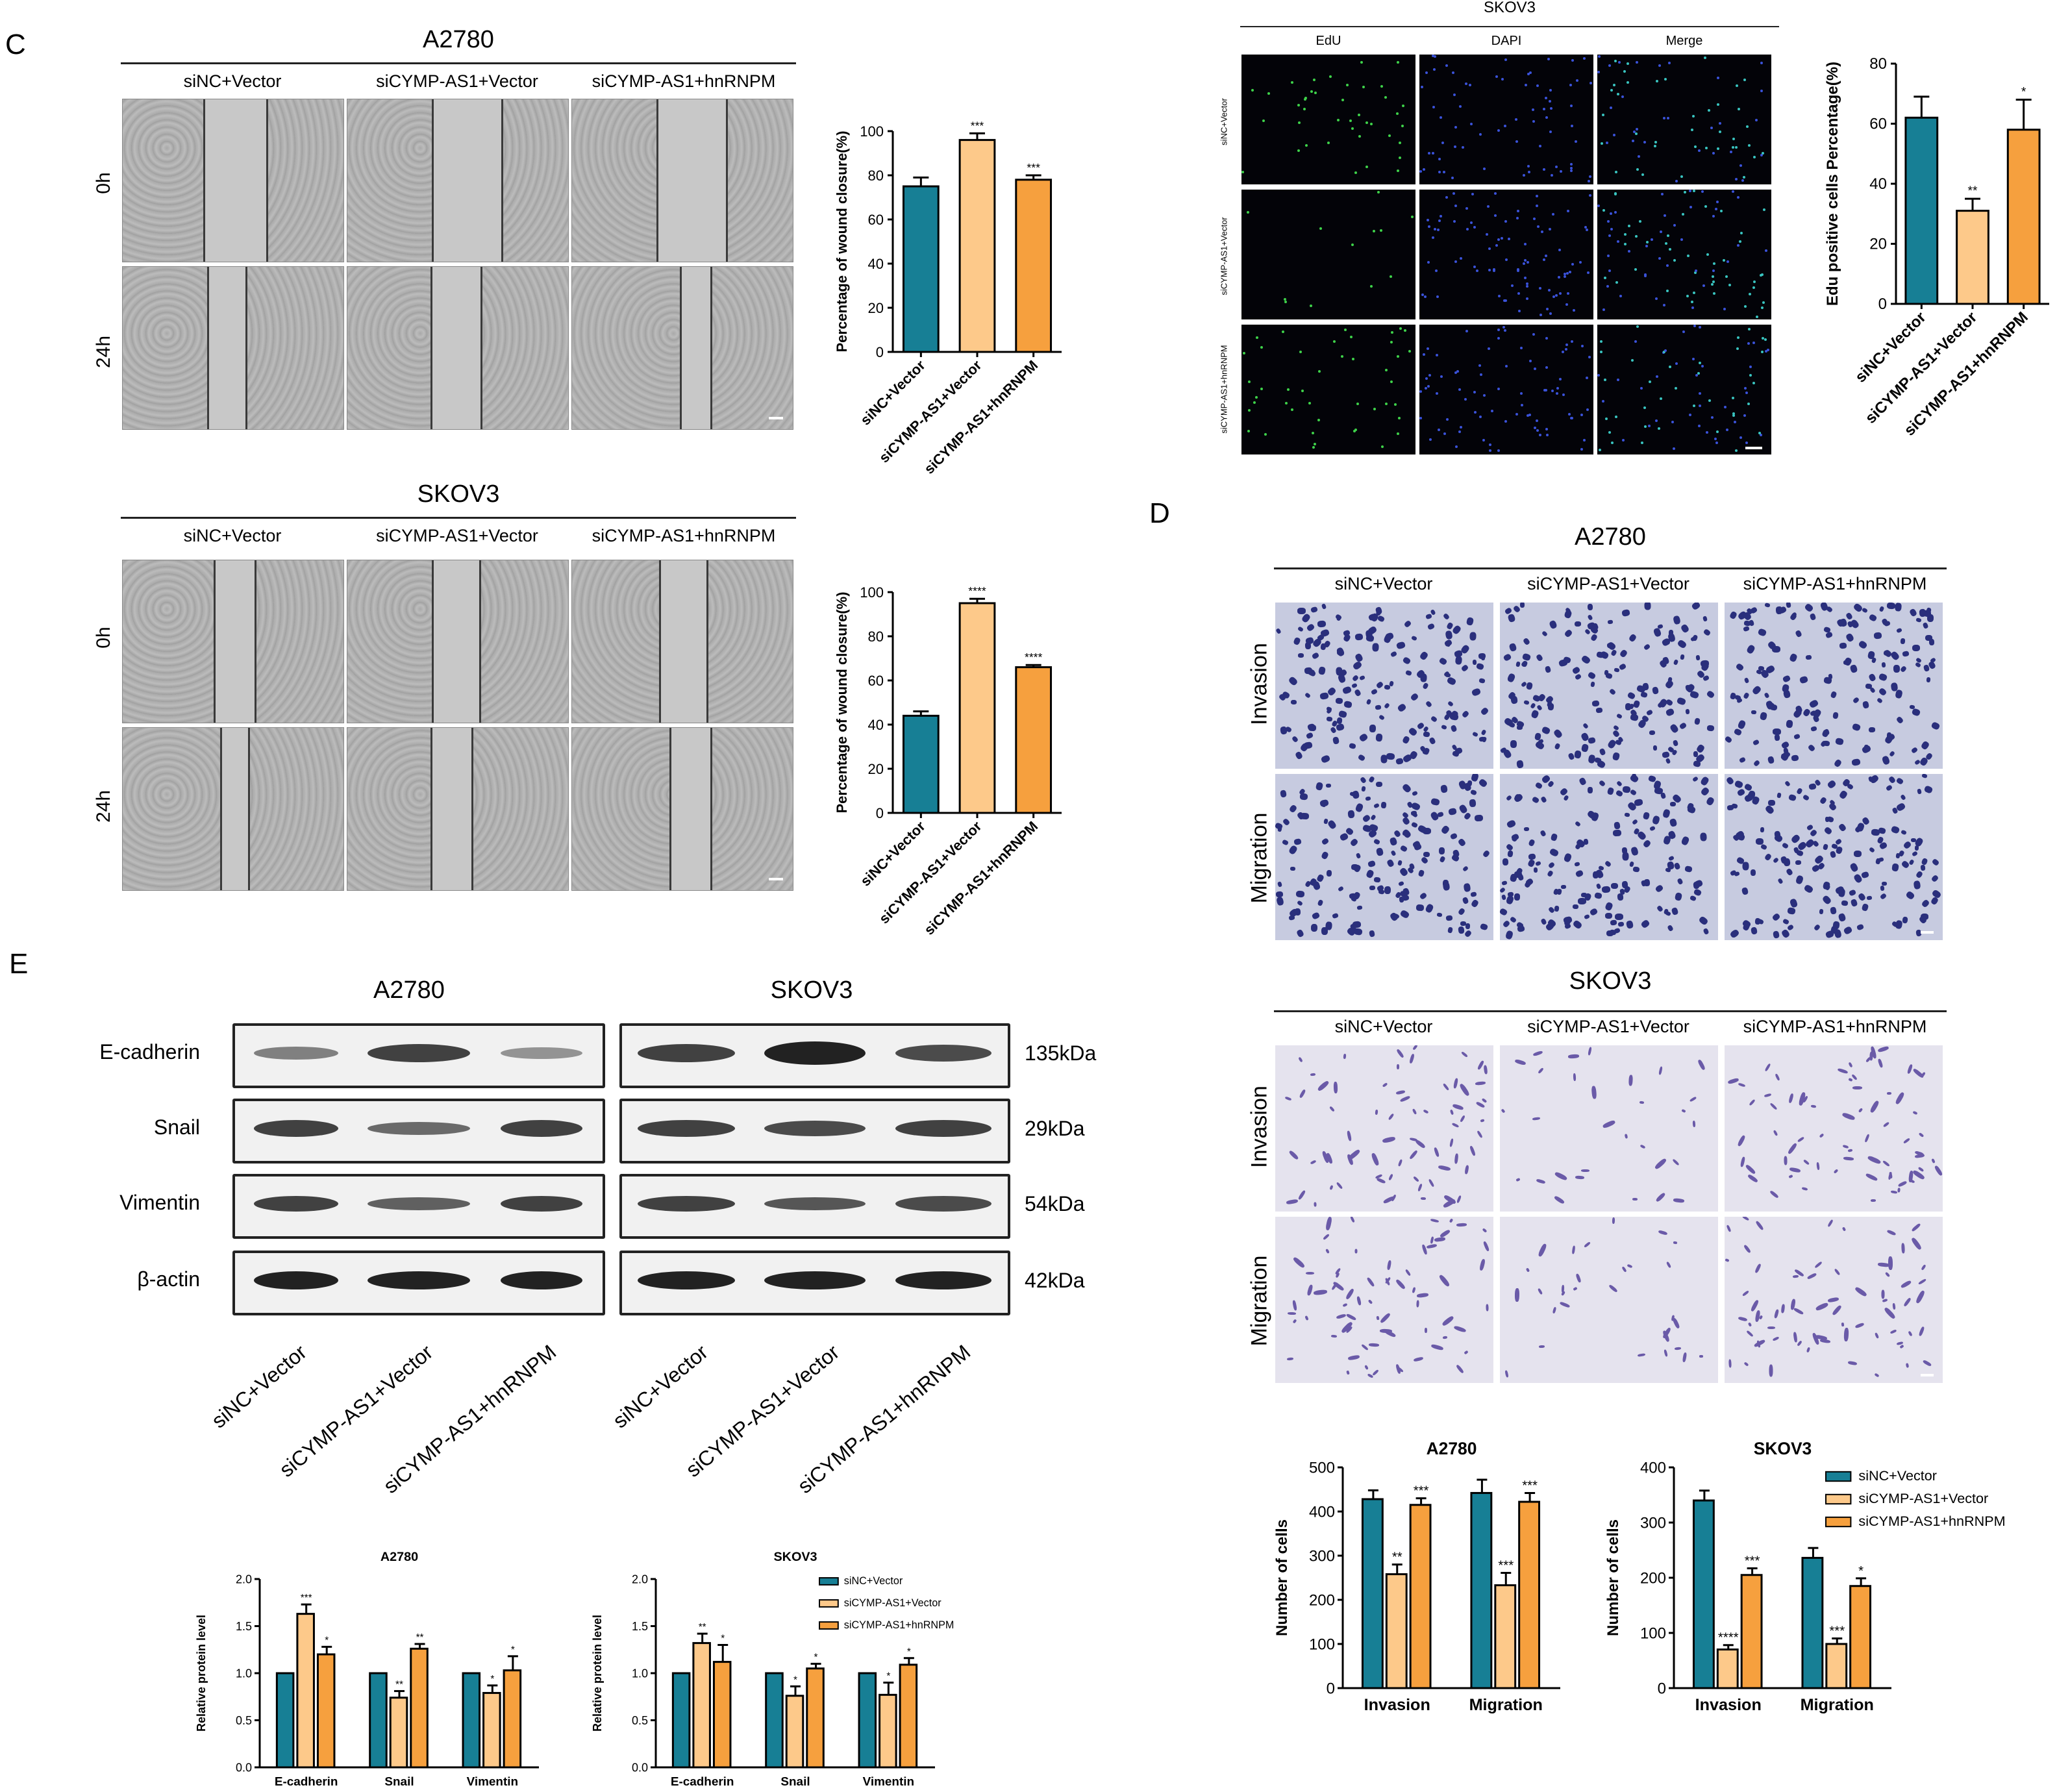  Describe the element at coordinates (399, 1557) in the screenshot. I see `chart-title: A2780` at that location.